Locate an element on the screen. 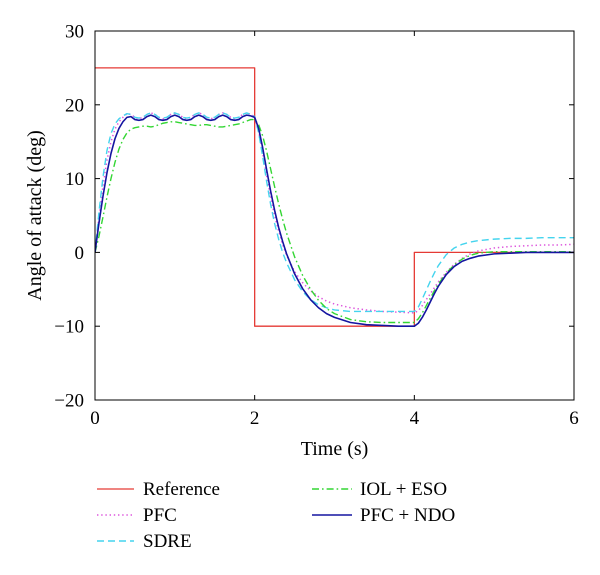  legend-item: IOL + ESO is located at coordinates (379, 489).